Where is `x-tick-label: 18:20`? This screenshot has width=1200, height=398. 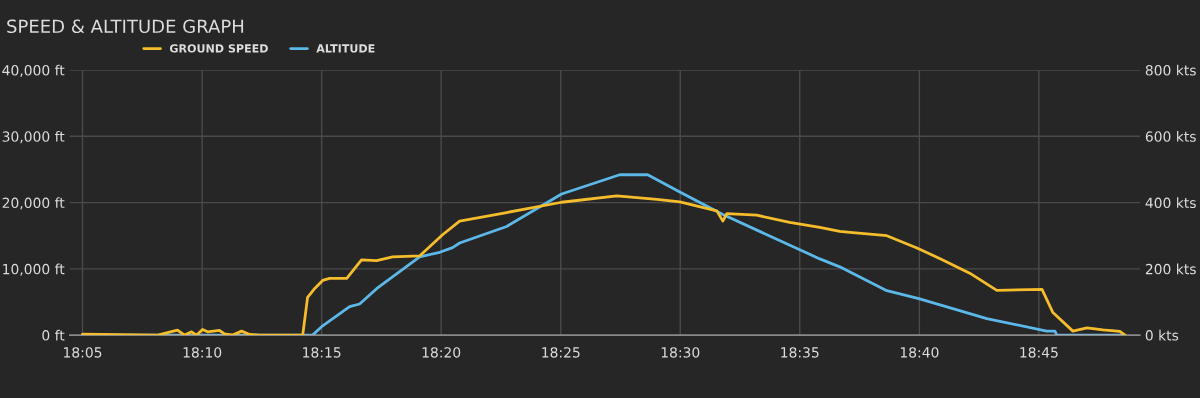
x-tick-label: 18:20 is located at coordinates (441, 352).